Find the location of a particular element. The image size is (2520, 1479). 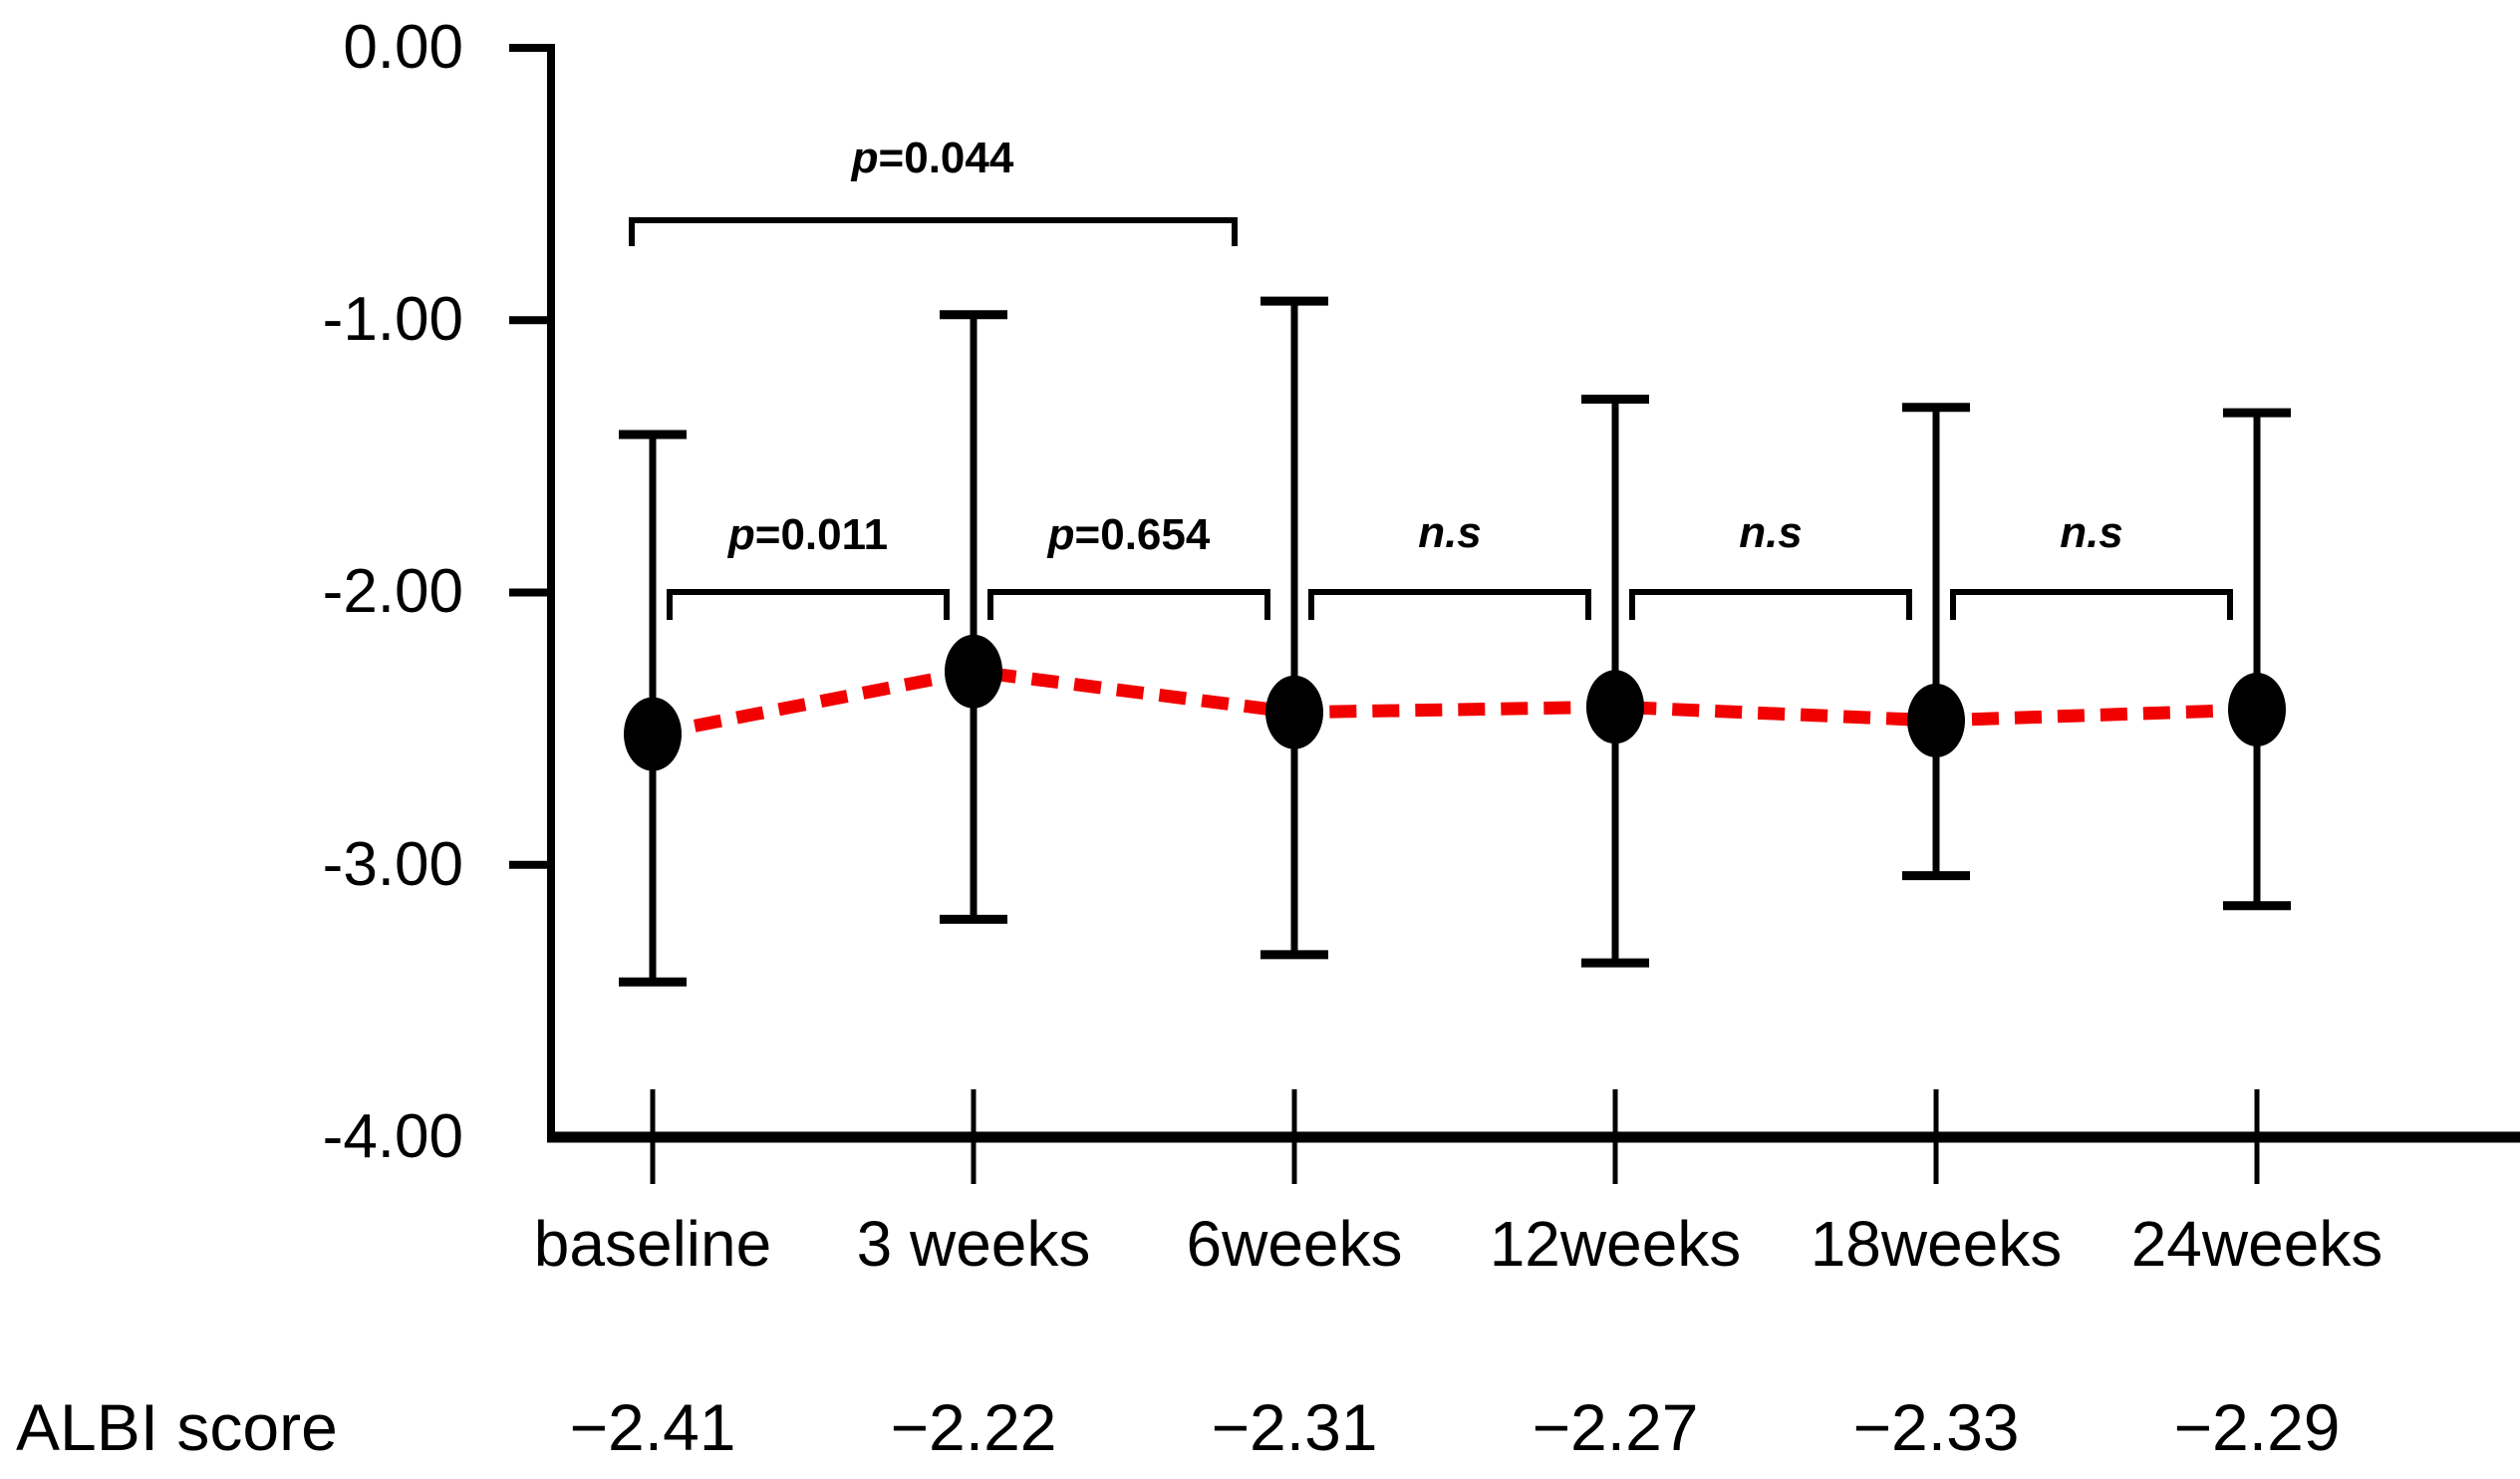

p-value-label-044: p=0.044 is located at coordinates (932, 158).